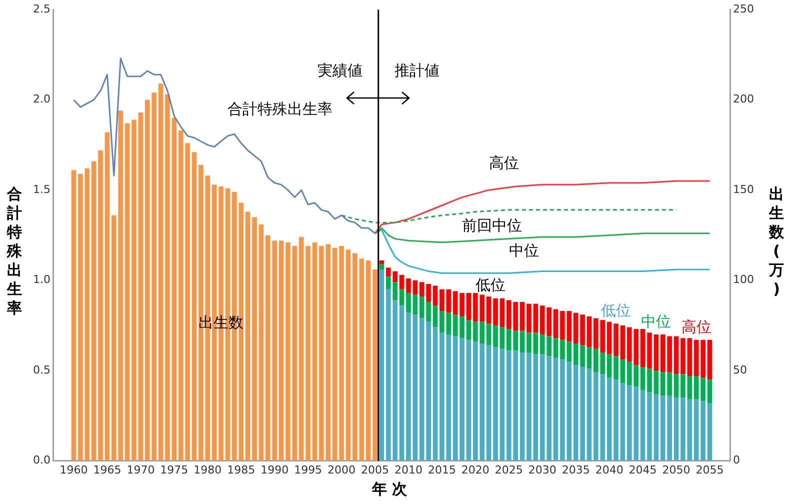  Describe the element at coordinates (241, 469) in the screenshot. I see `x-tick-label: 1985` at that location.